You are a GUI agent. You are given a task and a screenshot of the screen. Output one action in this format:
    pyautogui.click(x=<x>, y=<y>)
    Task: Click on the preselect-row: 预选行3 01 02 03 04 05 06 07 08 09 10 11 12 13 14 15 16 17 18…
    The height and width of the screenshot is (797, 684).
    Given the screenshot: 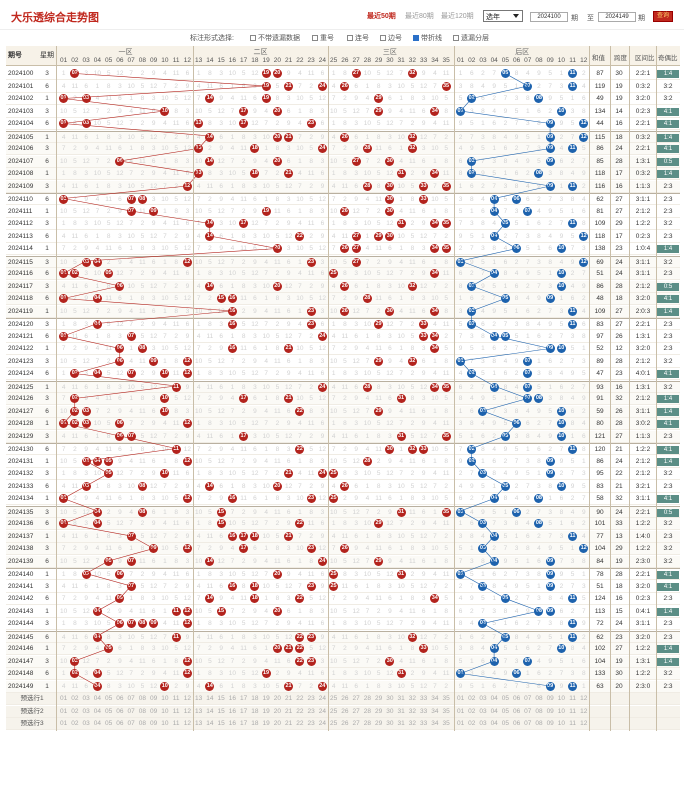 What is the action you would take?
    pyautogui.click(x=343, y=724)
    